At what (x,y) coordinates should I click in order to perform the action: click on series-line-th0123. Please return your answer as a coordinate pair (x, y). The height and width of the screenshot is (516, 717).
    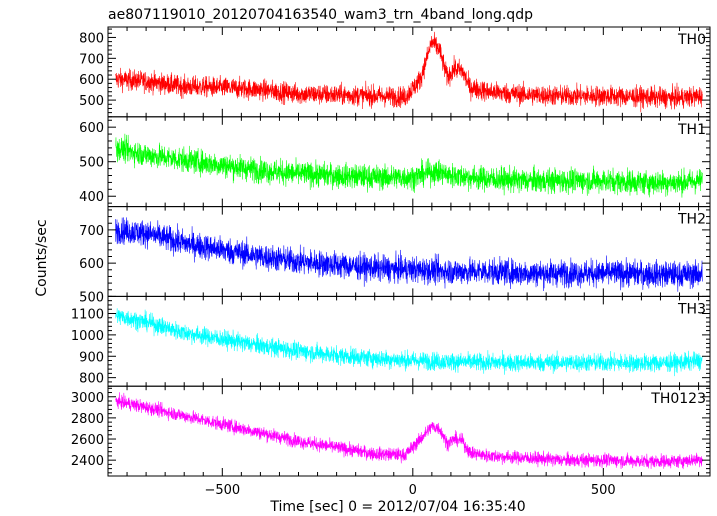
    Looking at the image, I should click on (409, 431).